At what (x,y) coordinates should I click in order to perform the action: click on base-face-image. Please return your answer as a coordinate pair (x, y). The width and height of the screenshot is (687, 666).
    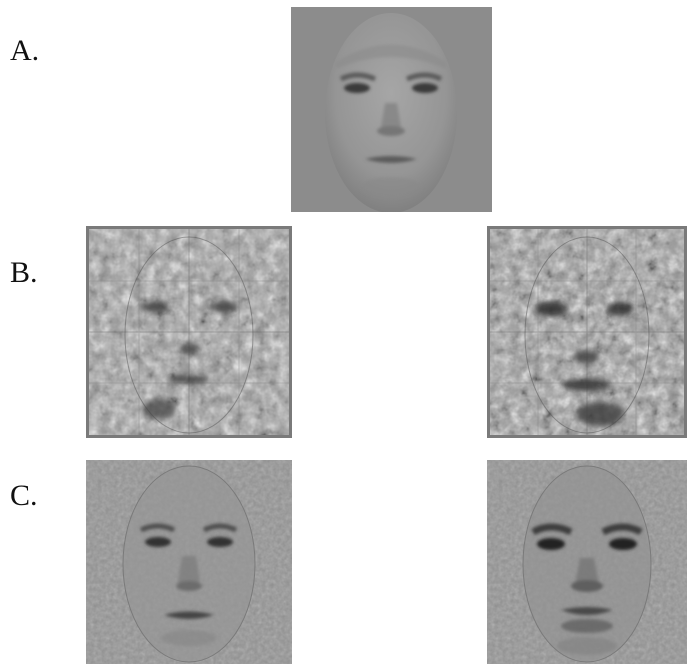
    Looking at the image, I should click on (391, 109).